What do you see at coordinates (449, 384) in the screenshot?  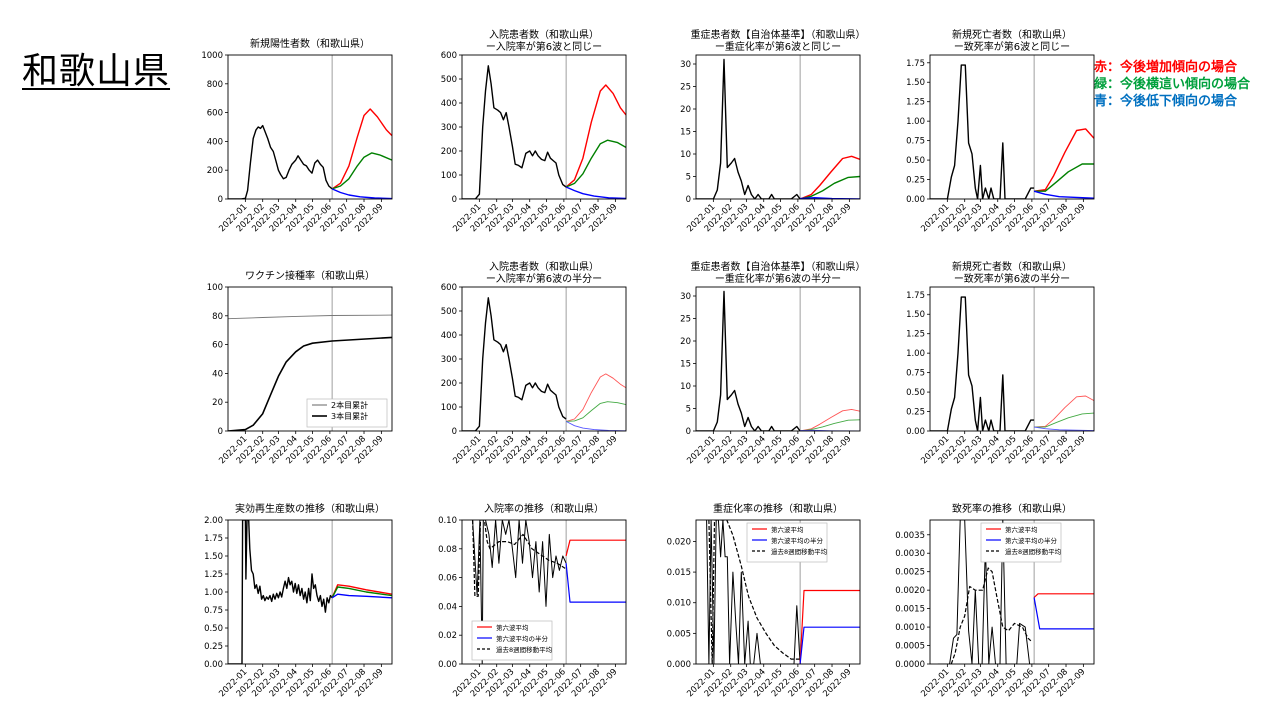 I see `y-tick-label: 200` at bounding box center [449, 384].